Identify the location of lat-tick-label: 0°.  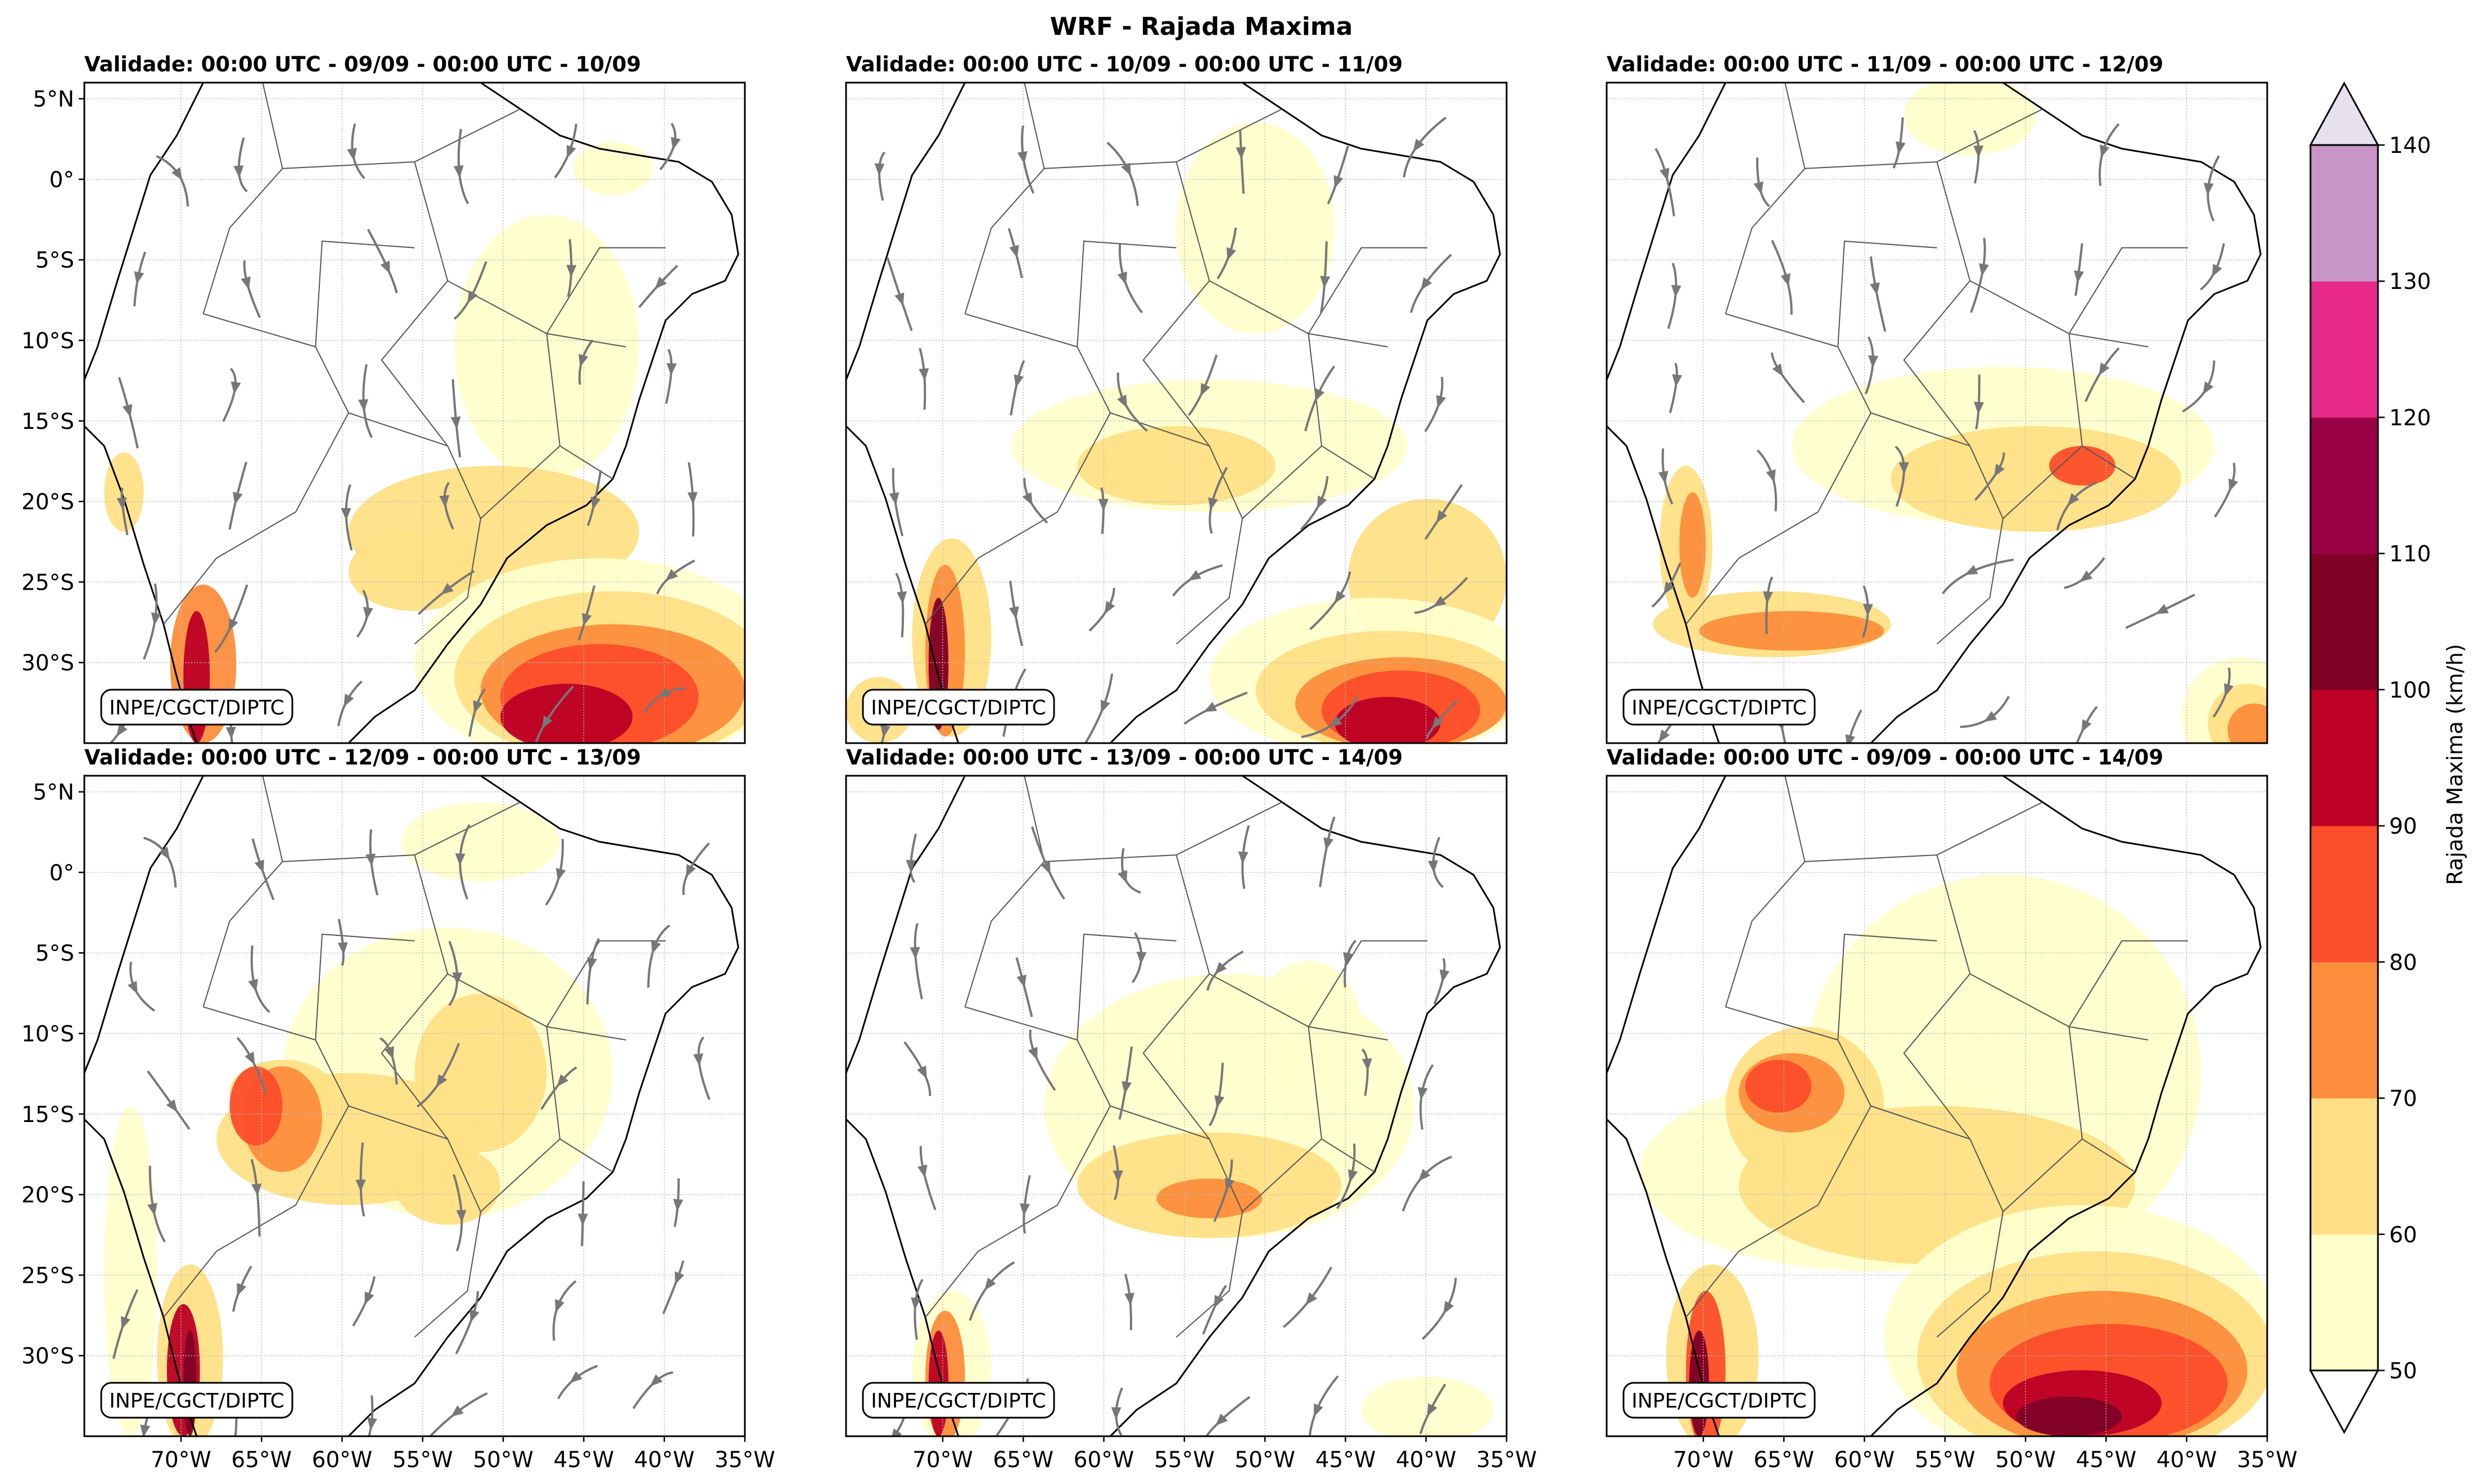
(61, 873).